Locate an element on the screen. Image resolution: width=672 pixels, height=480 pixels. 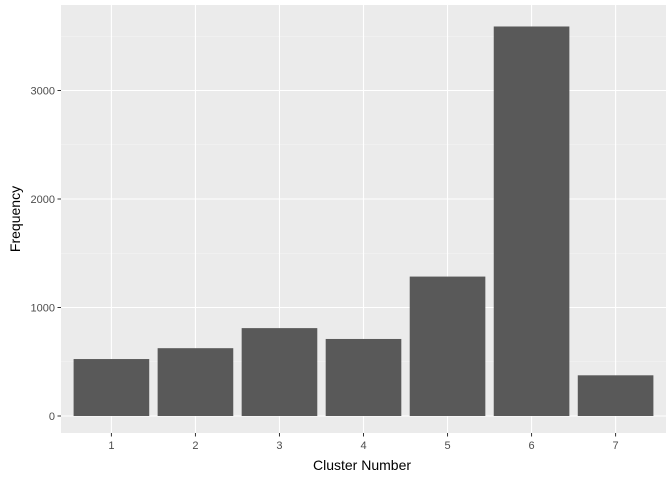
x-axis-title: Cluster Number is located at coordinates (362, 465).